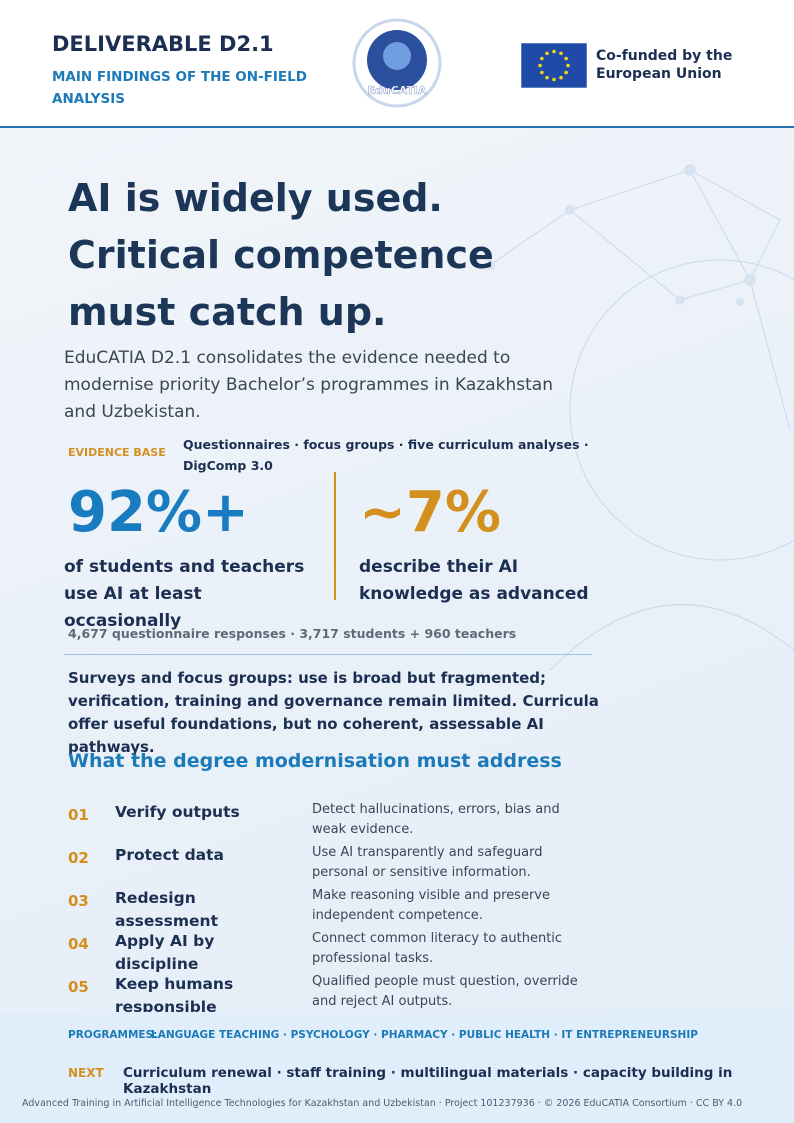  I want to click on evidence-label: EVIDENCE BASE, so click(117, 452).